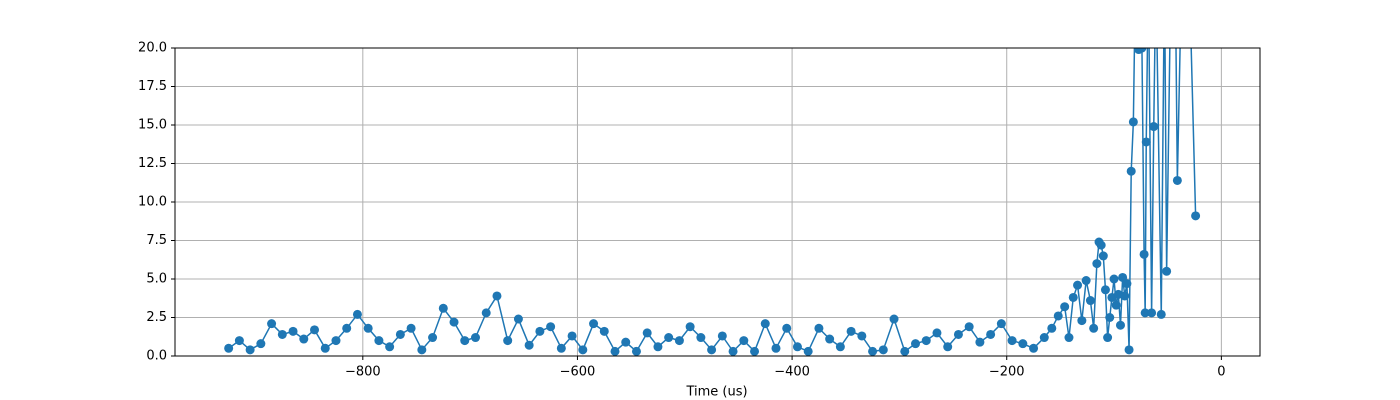 The height and width of the screenshot is (400, 1400). I want to click on x-axis-label: Time (us), so click(716, 392).